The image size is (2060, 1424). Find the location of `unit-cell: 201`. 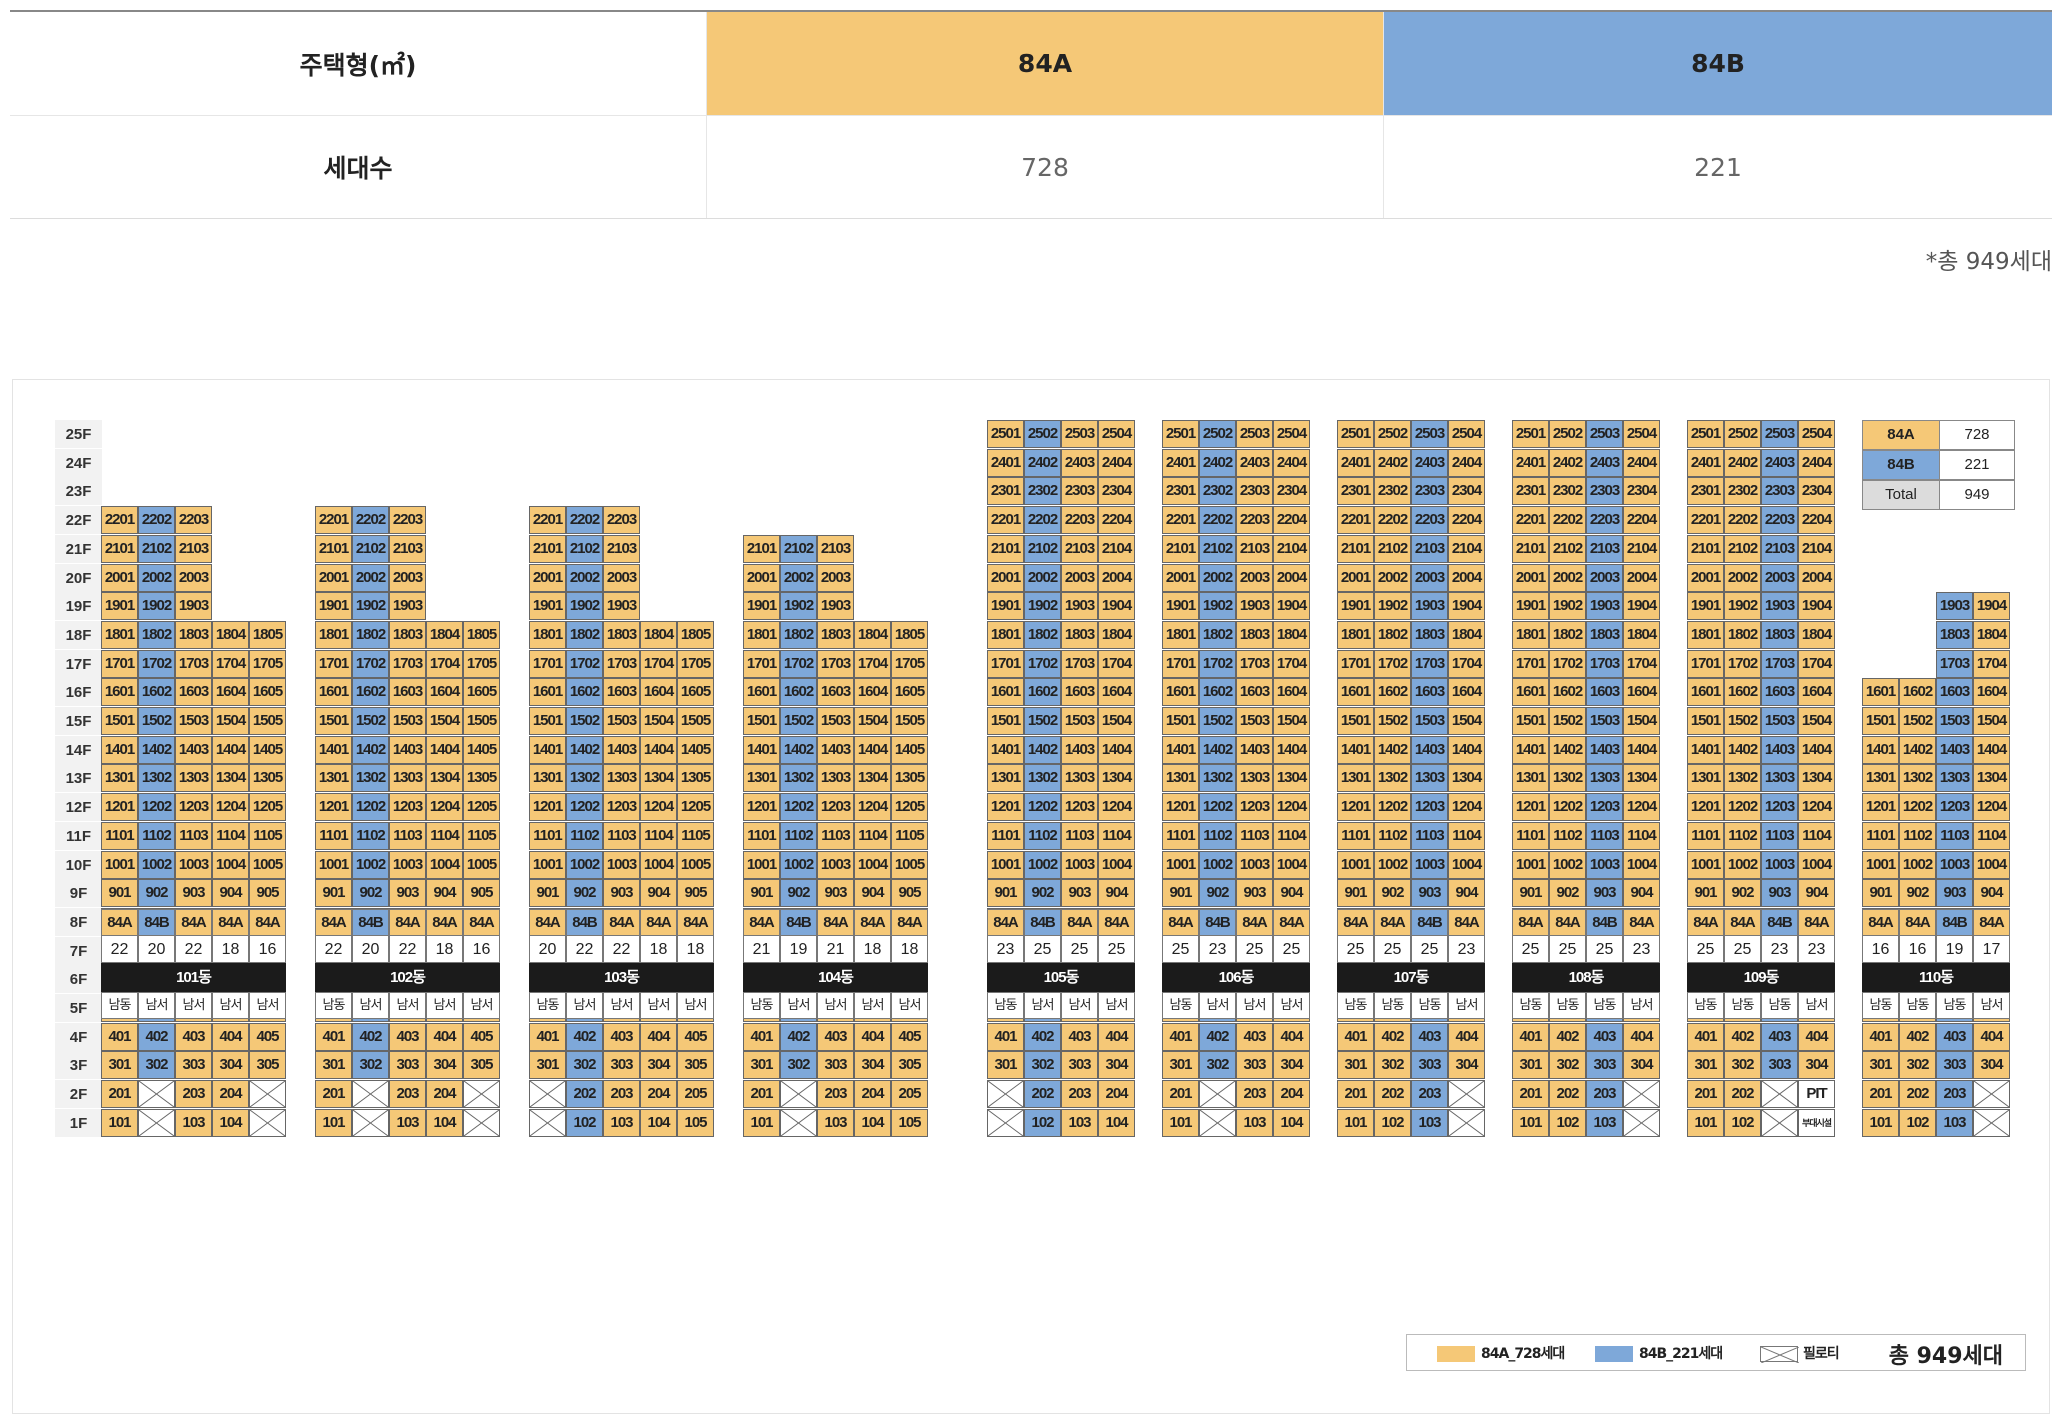

unit-cell: 201 is located at coordinates (333, 1094).